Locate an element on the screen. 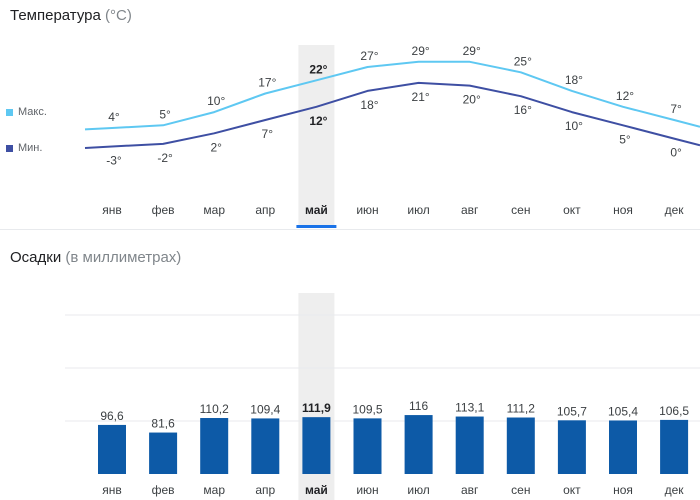 The image size is (700, 500). temp-label-min: -2° is located at coordinates (165, 158).